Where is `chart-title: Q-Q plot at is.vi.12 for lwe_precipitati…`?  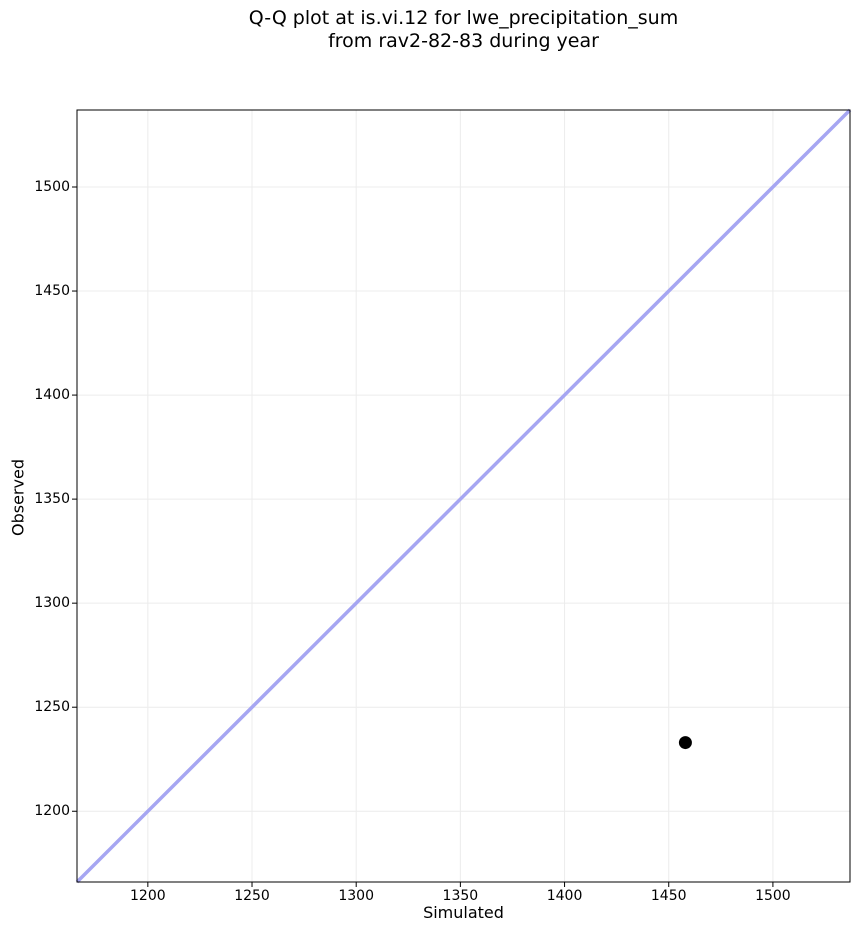
chart-title: Q-Q plot at is.vi.12 for lwe_precipitati… is located at coordinates (463, 30).